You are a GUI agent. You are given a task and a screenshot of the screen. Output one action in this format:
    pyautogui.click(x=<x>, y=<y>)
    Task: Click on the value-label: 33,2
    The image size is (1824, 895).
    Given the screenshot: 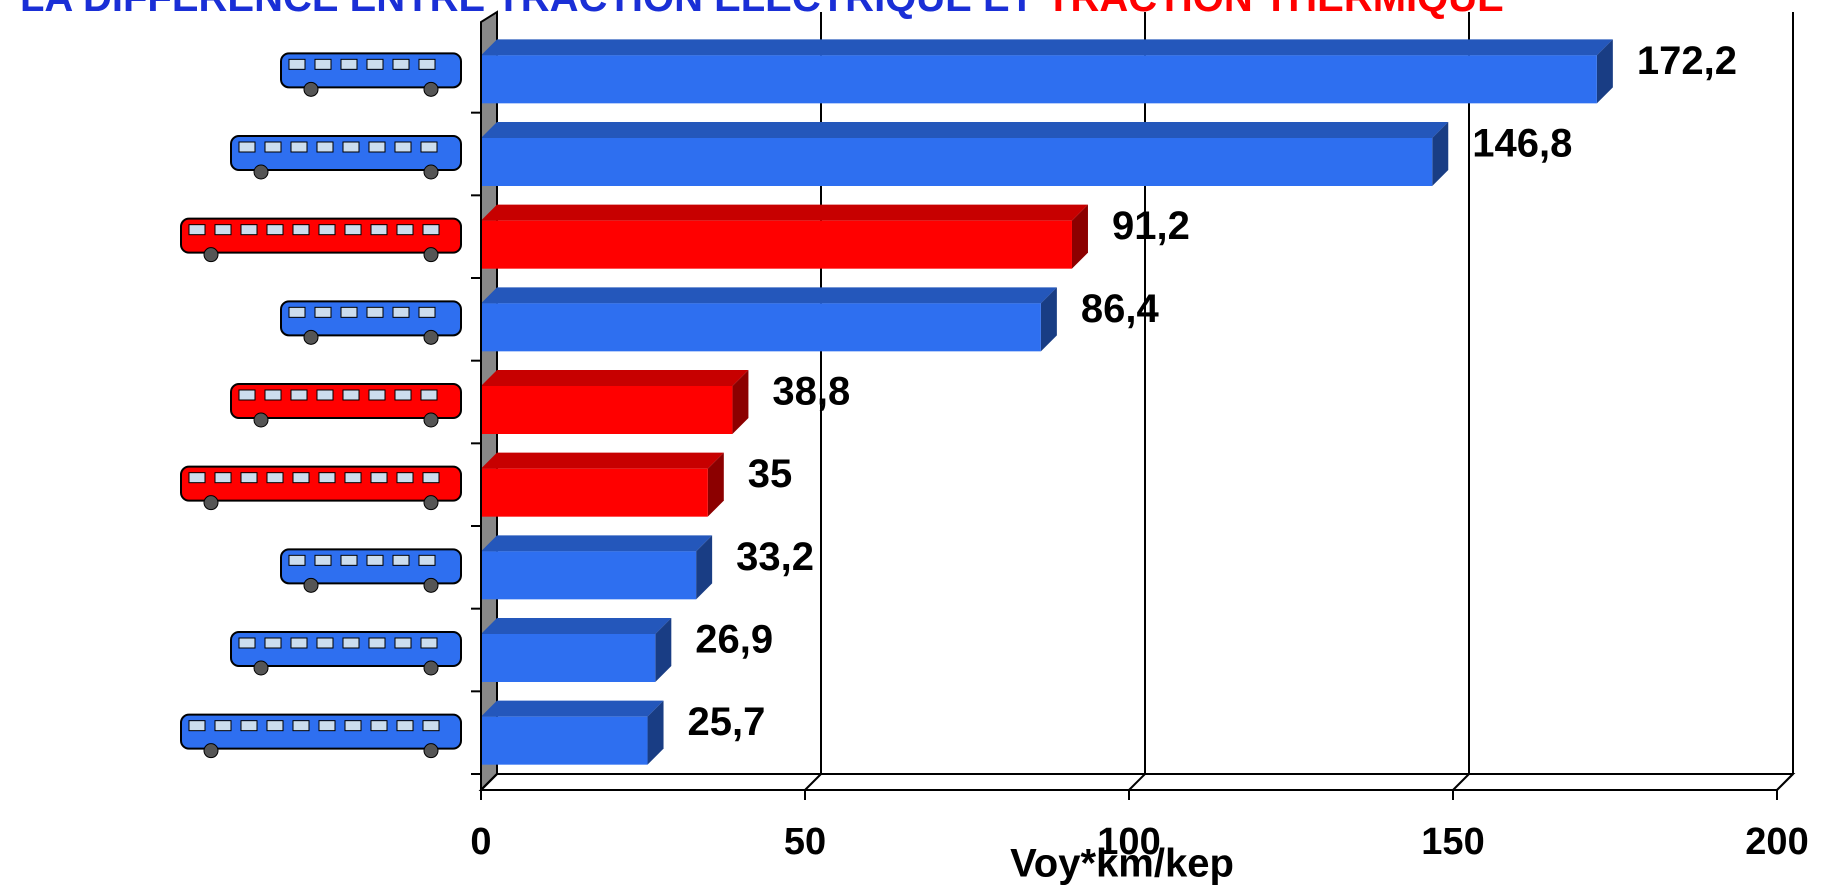 What is the action you would take?
    pyautogui.click(x=775, y=557)
    